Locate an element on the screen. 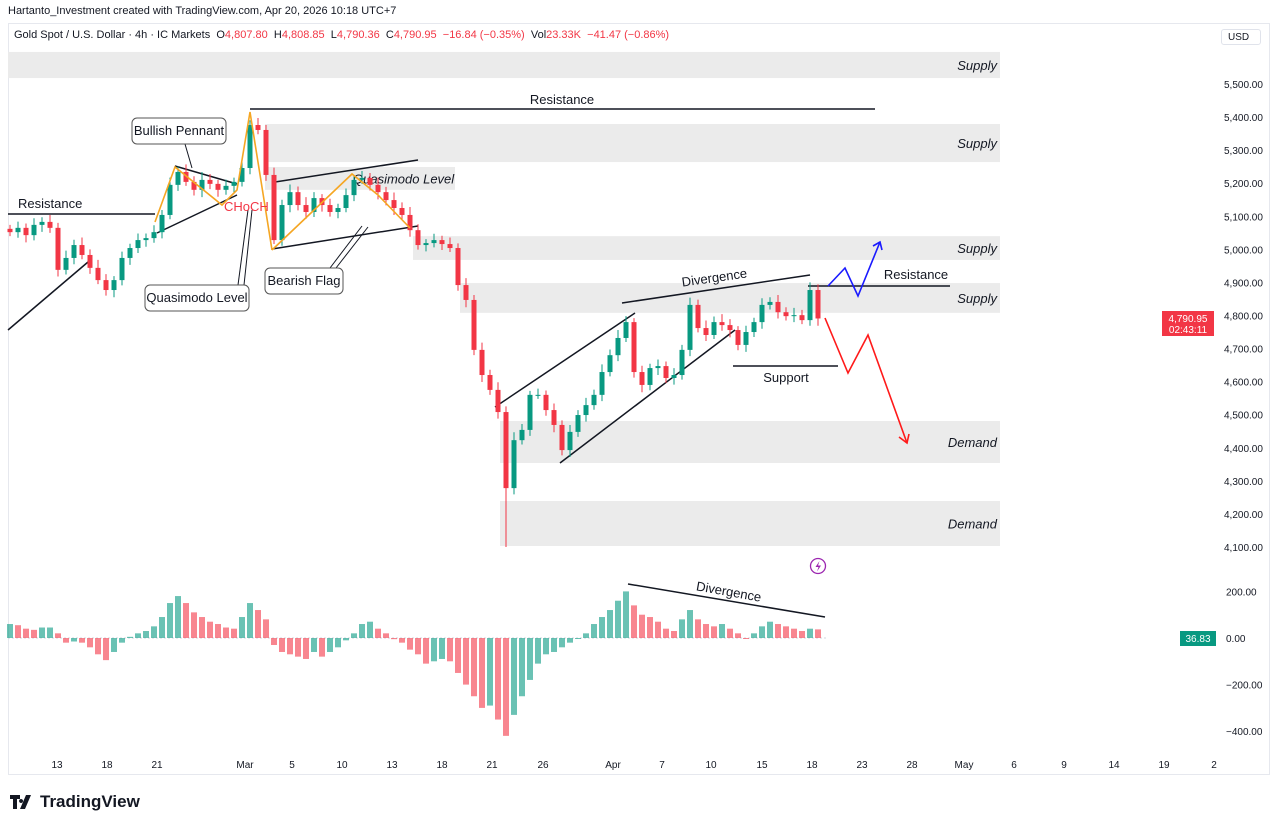 Image resolution: width=1280 pixels, height=826 pixels. trendline-left is located at coordinates (48, 296).